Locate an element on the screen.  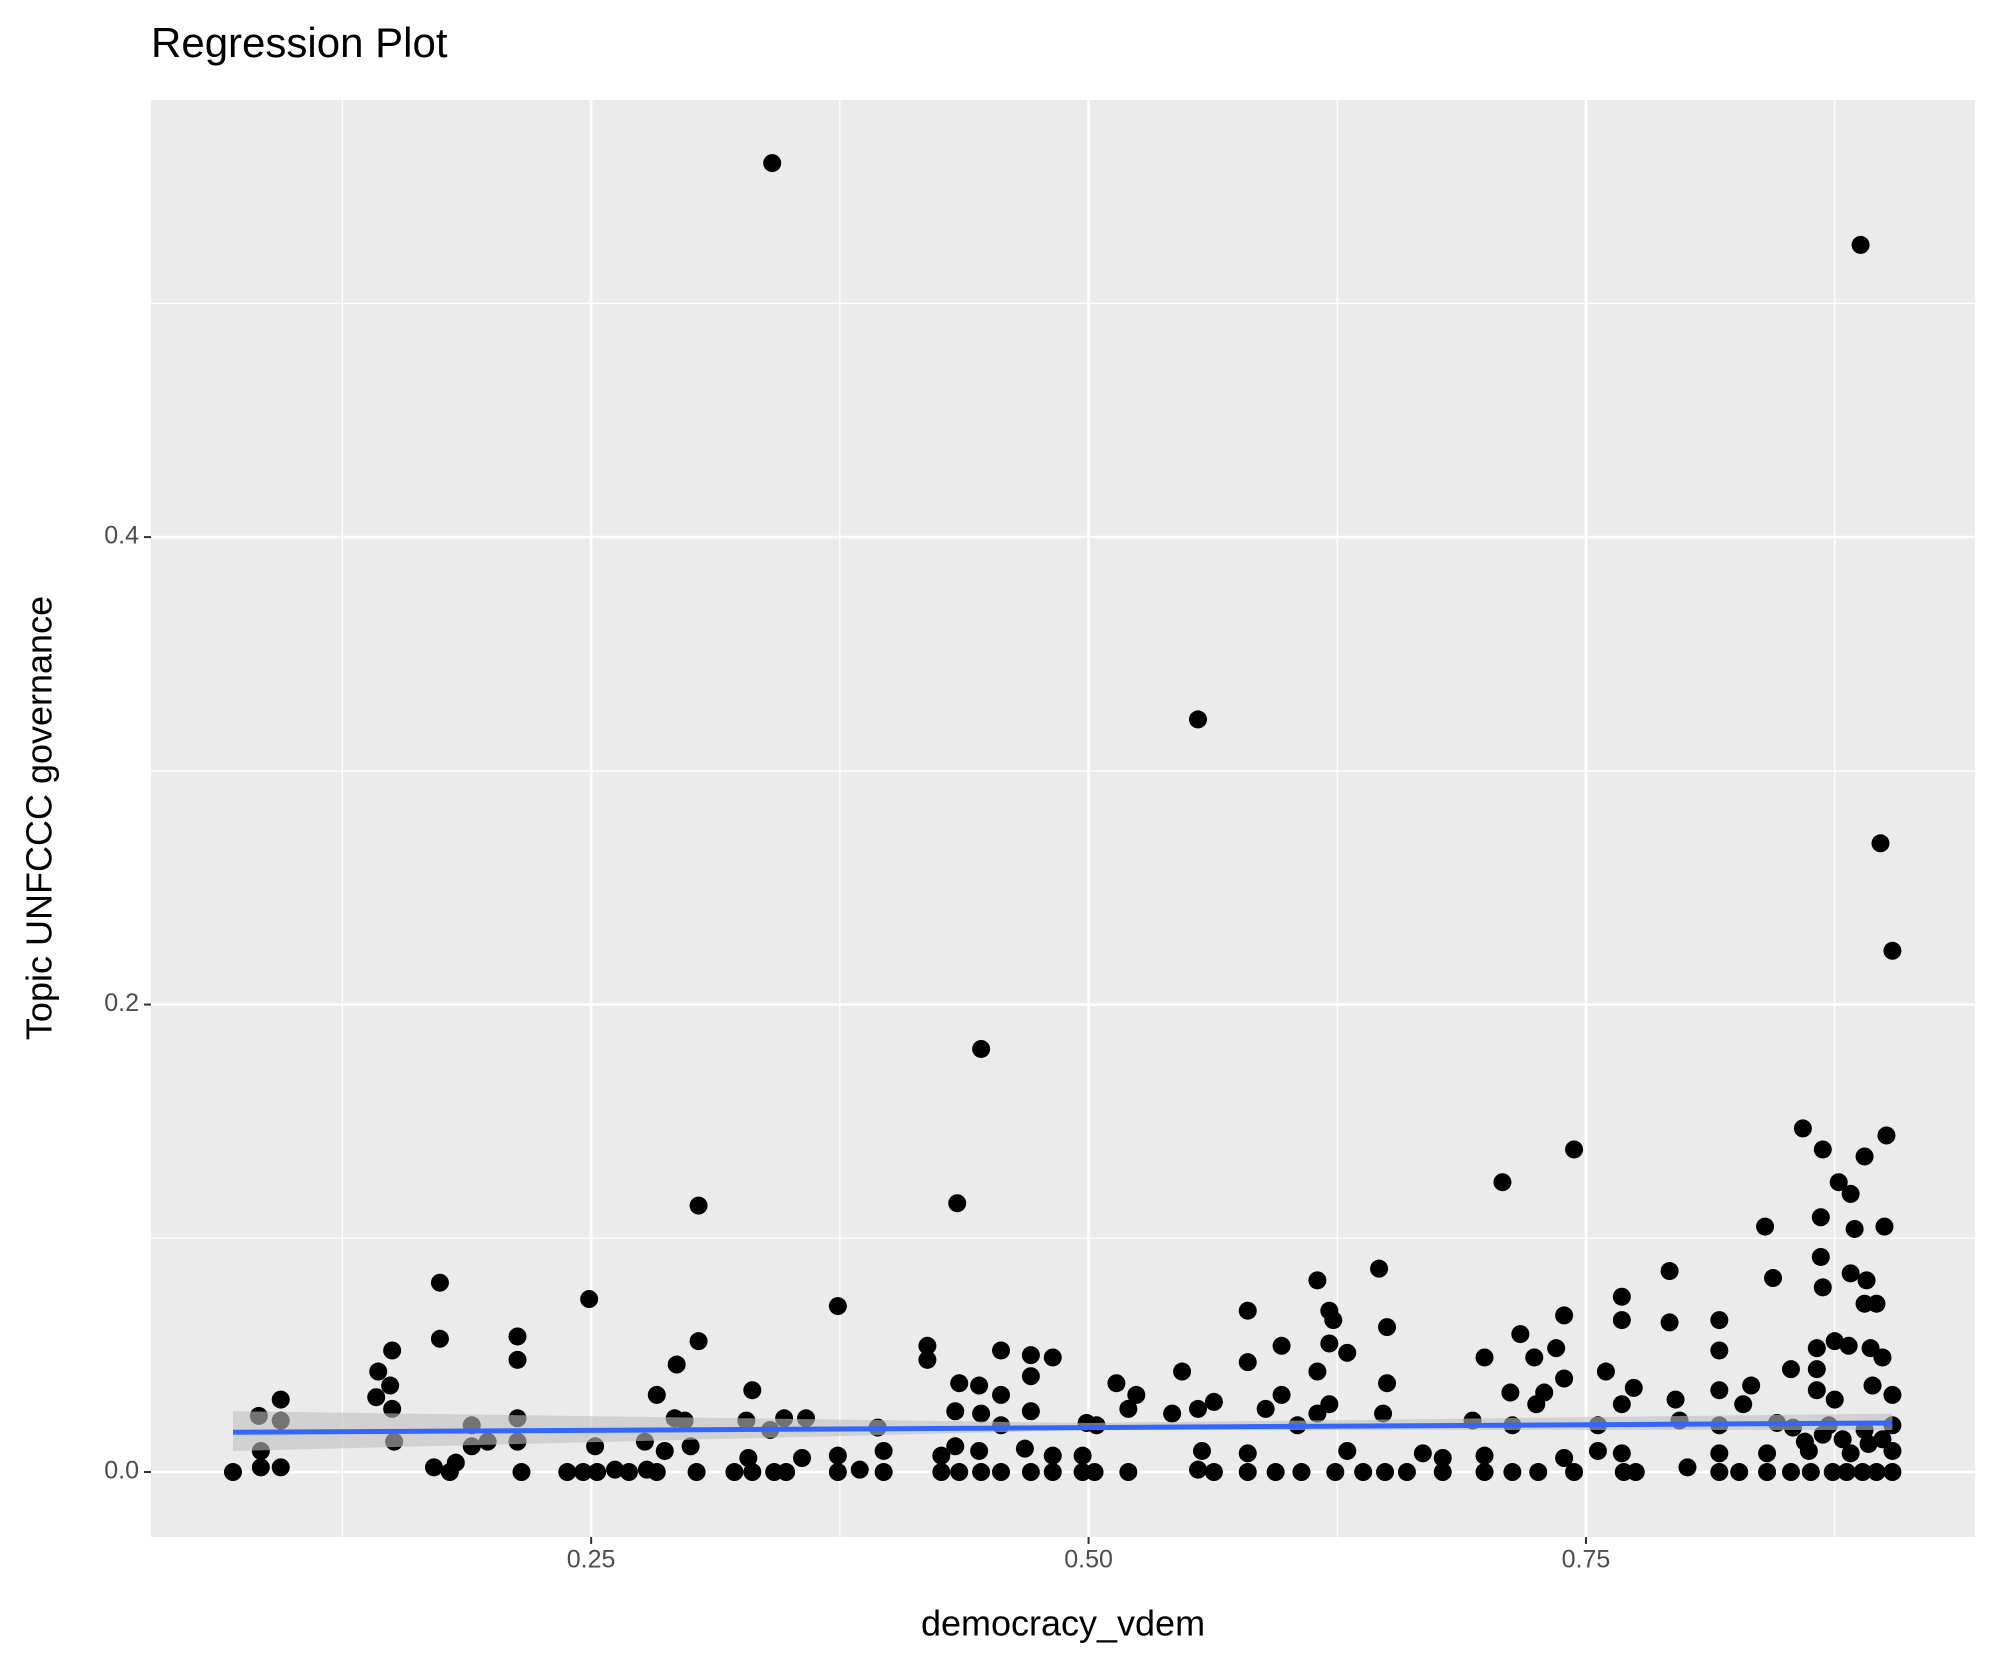
y-tick-label: 0.4 is located at coordinates (121, 536).